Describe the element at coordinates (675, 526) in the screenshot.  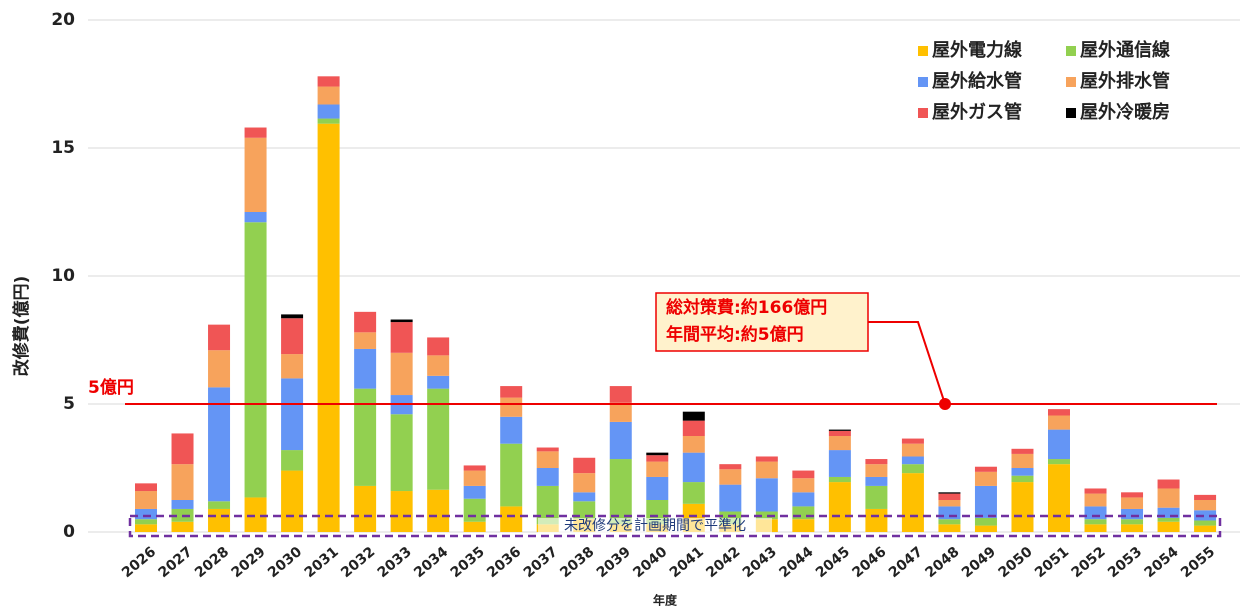
I see `leveling-box` at that location.